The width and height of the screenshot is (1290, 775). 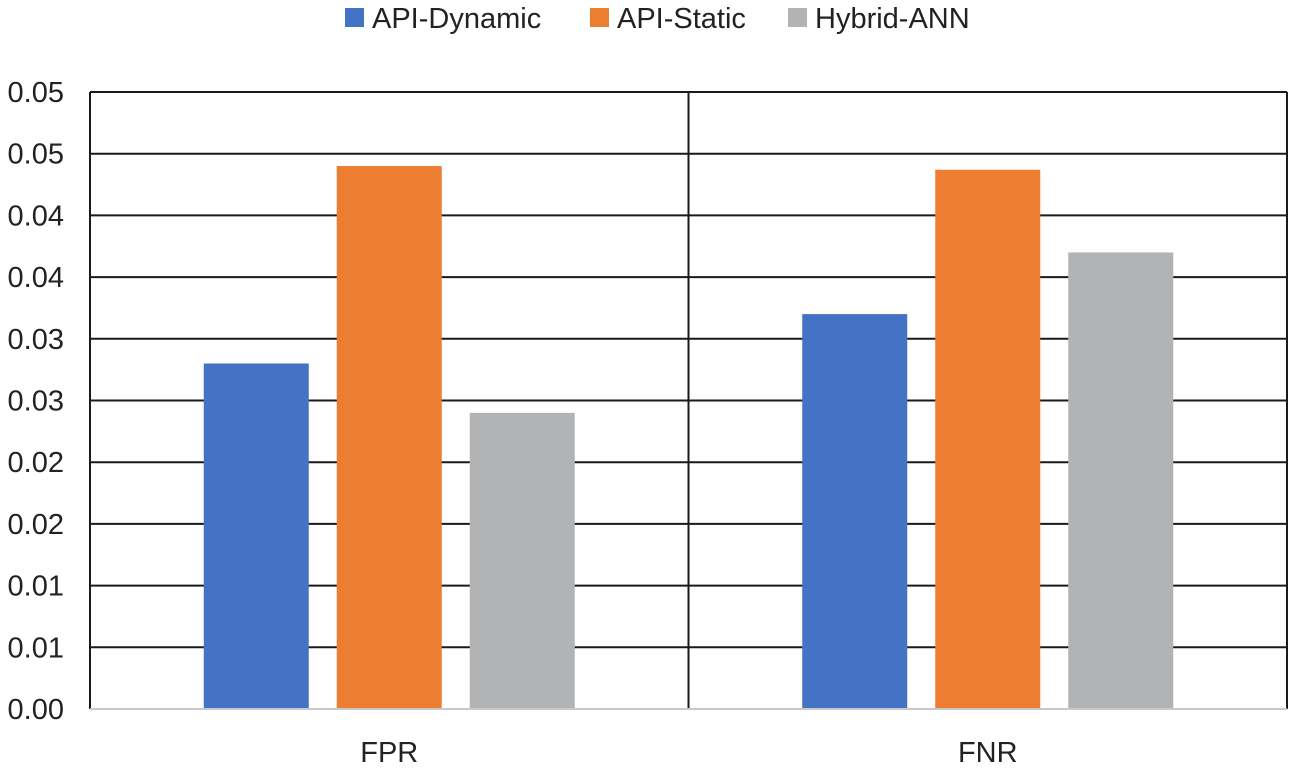 What do you see at coordinates (456, 19) in the screenshot?
I see `legend-label: API-Dynamic` at bounding box center [456, 19].